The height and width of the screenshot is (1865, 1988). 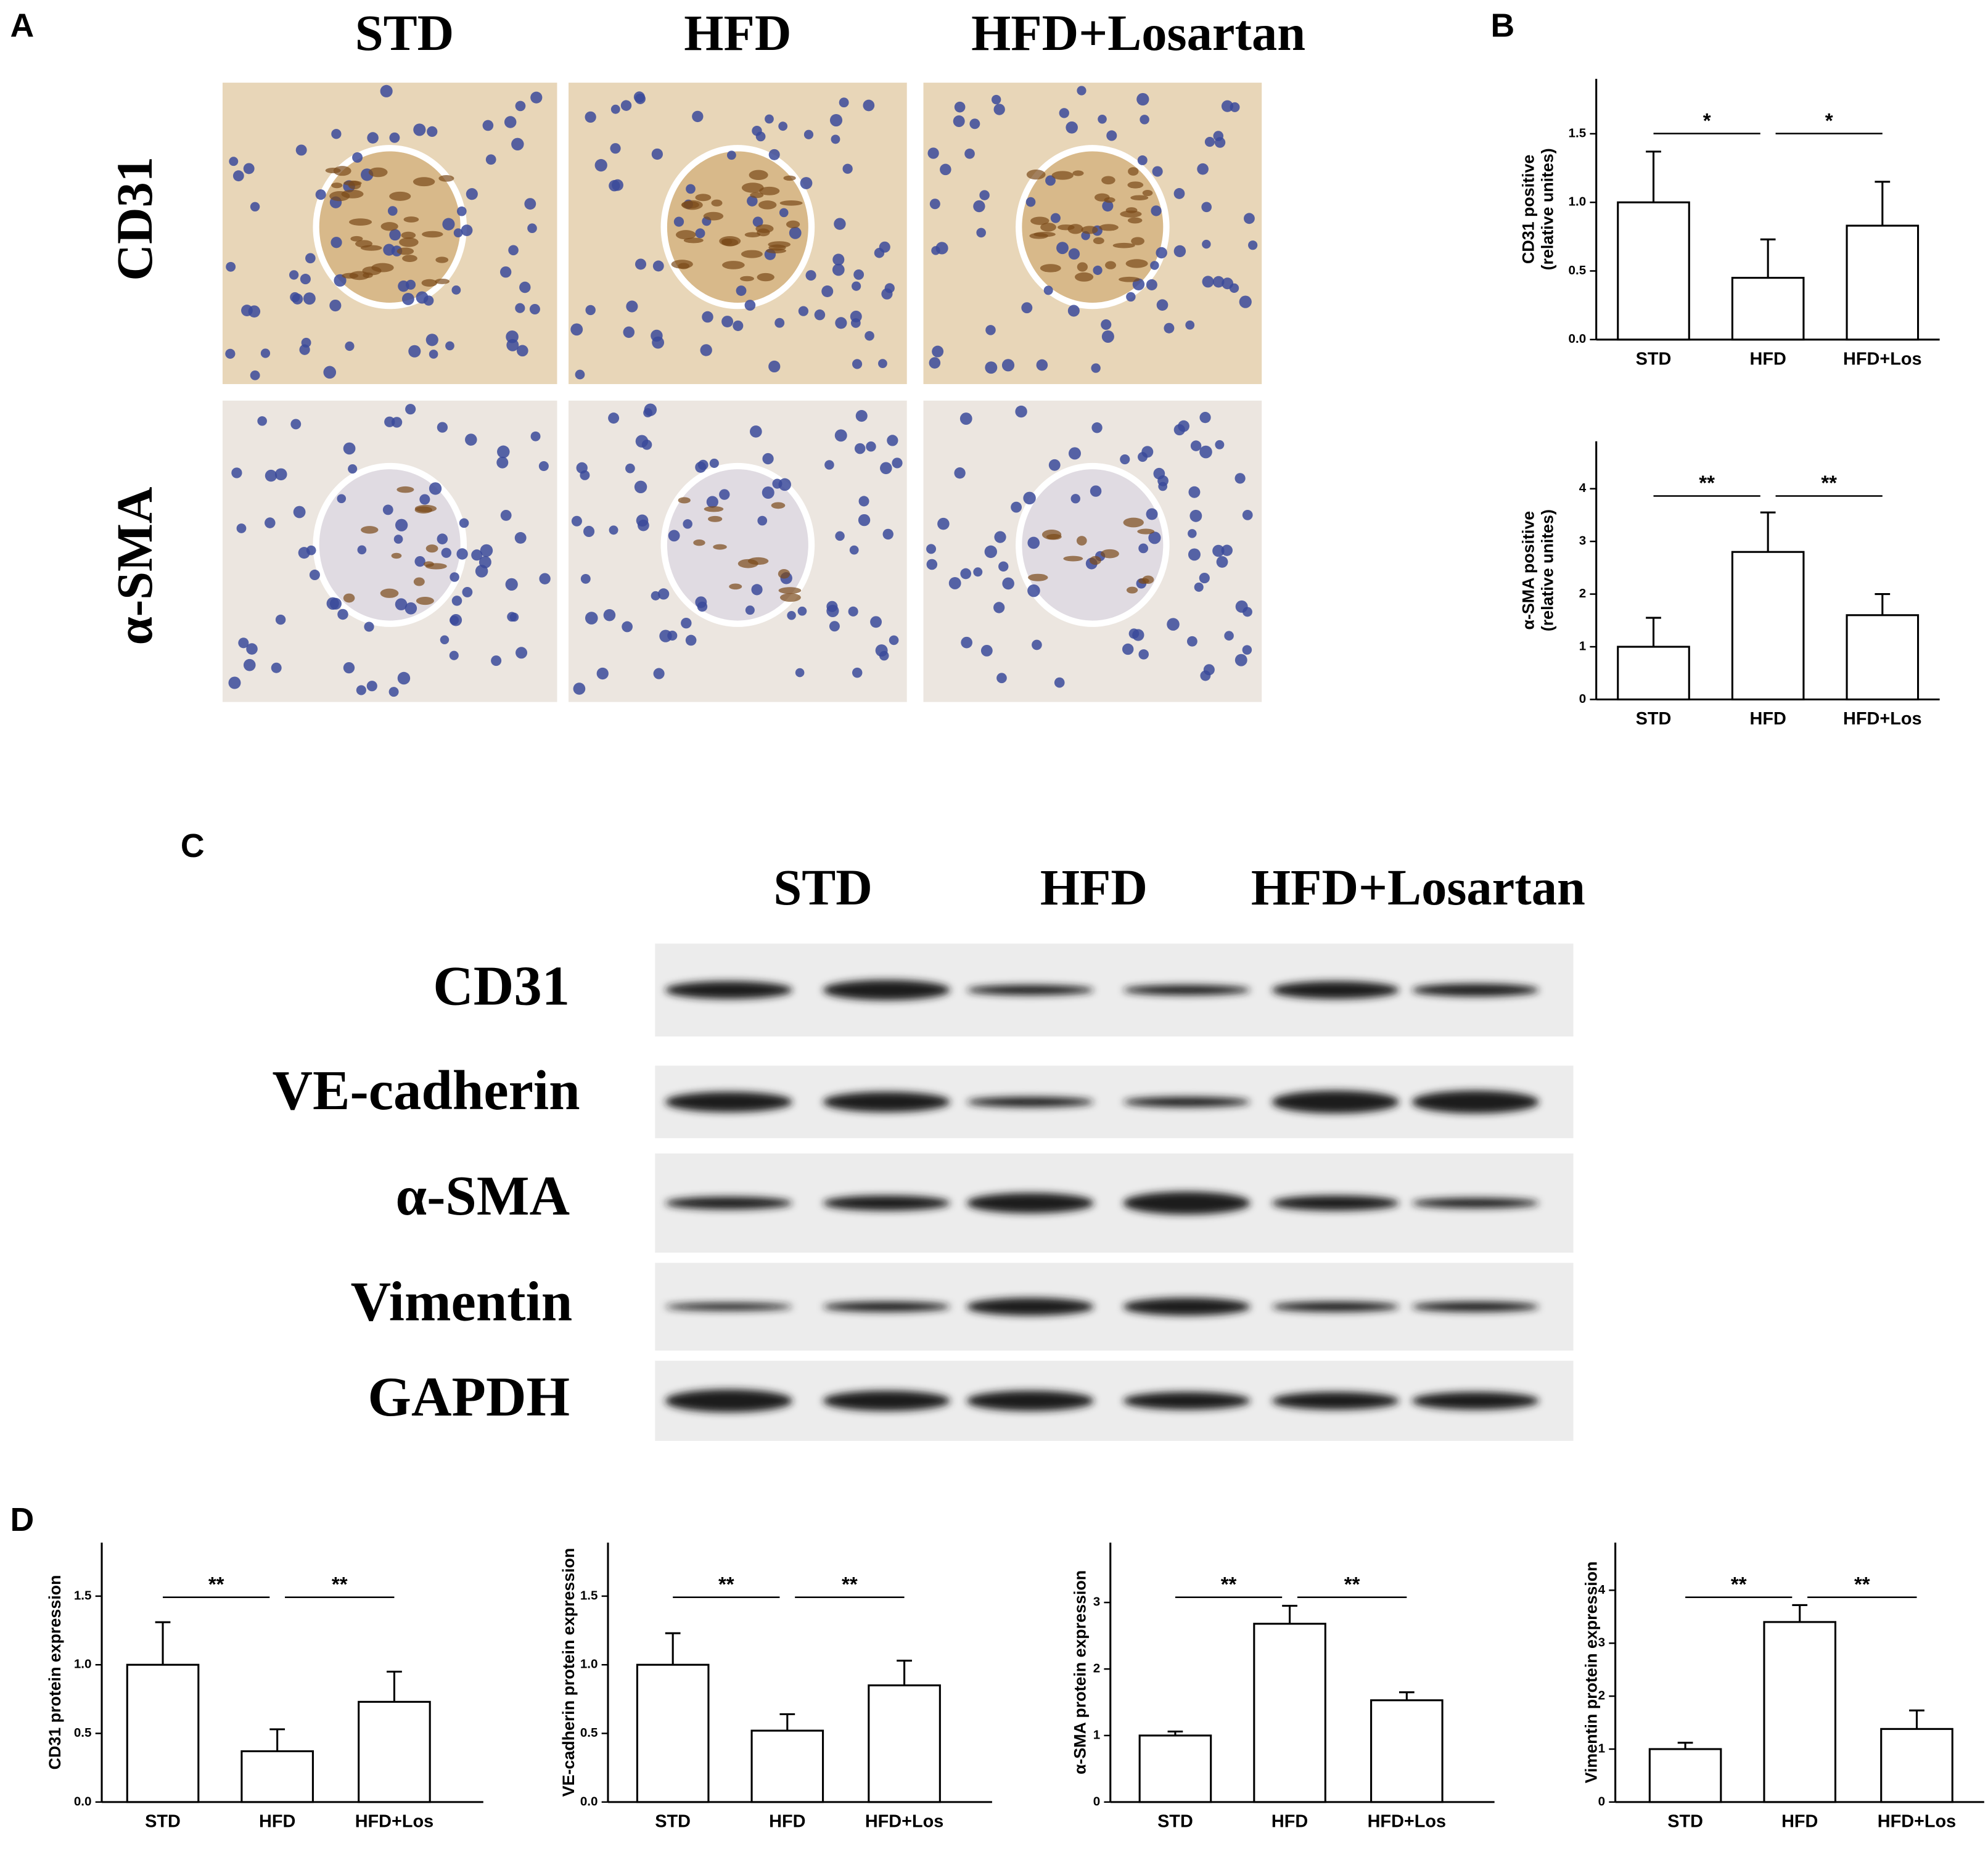 What do you see at coordinates (1096, 1669) in the screenshot?
I see `y-tick-label: 2` at bounding box center [1096, 1669].